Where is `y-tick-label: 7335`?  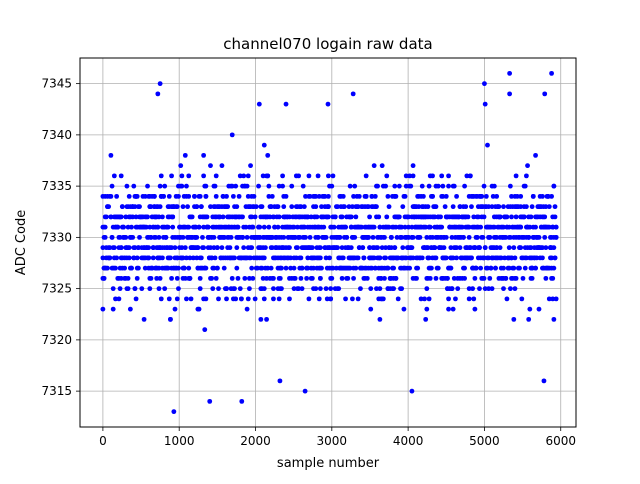
y-tick-label: 7335 is located at coordinates (56, 186).